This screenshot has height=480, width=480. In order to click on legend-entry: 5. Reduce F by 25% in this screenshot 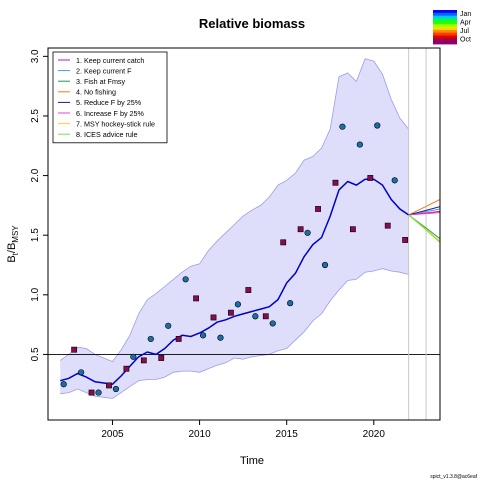, I will do `click(109, 102)`.